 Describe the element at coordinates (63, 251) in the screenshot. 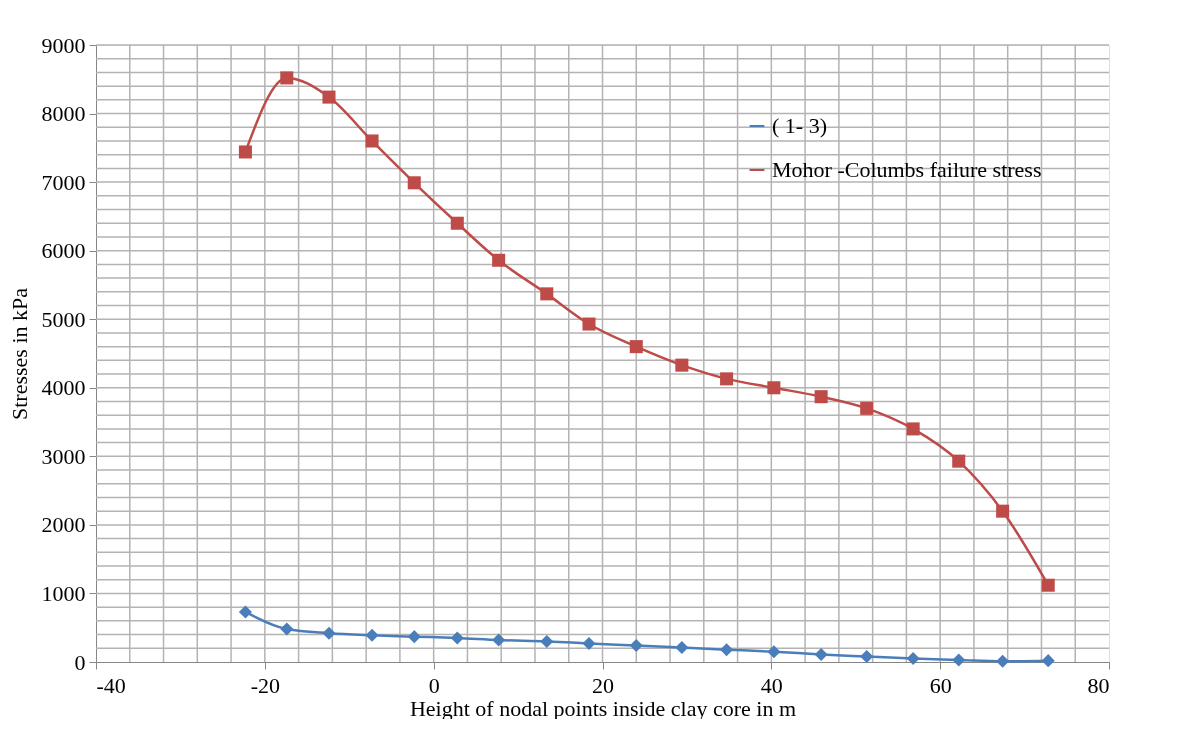

I see `y-tick-label: 6000` at that location.